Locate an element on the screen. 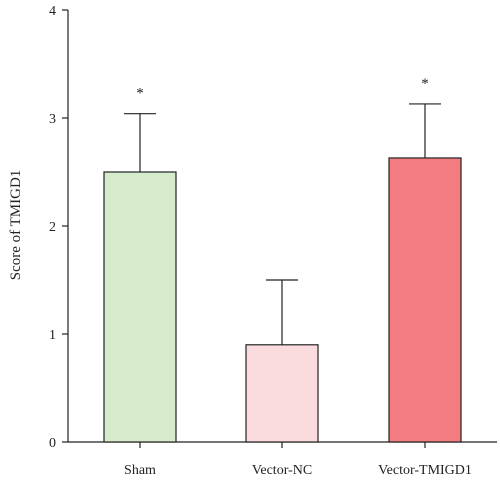 The image size is (500, 483). y-tick-label: 3 is located at coordinates (52, 119).